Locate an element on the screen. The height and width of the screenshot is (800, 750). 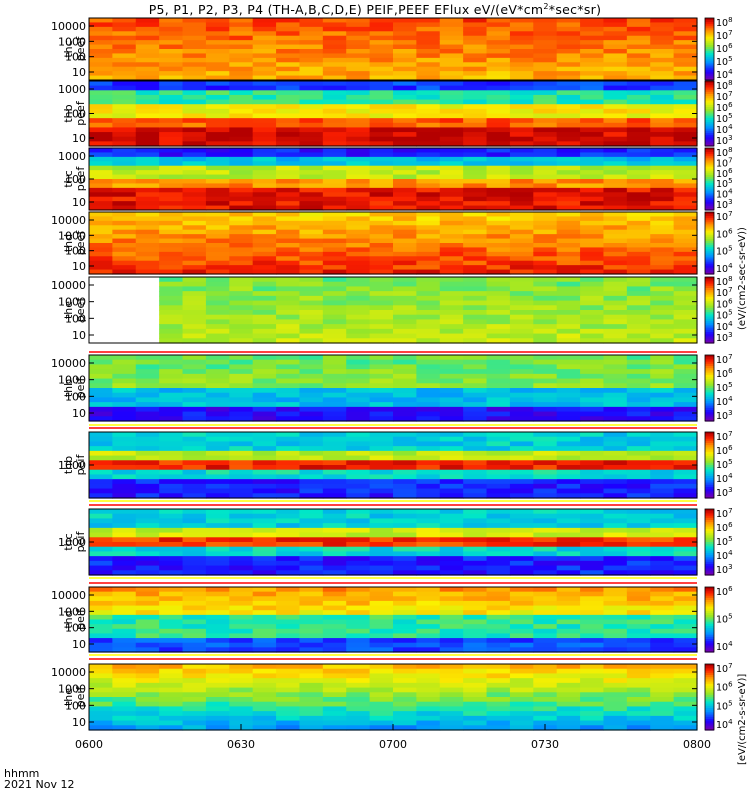
colorbar-frame is located at coordinates (709, 697).